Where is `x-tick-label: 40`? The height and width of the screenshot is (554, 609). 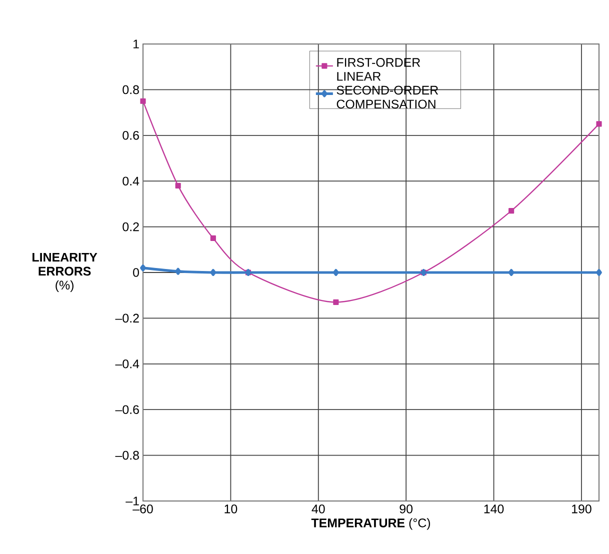
x-tick-label: 40 is located at coordinates (318, 509).